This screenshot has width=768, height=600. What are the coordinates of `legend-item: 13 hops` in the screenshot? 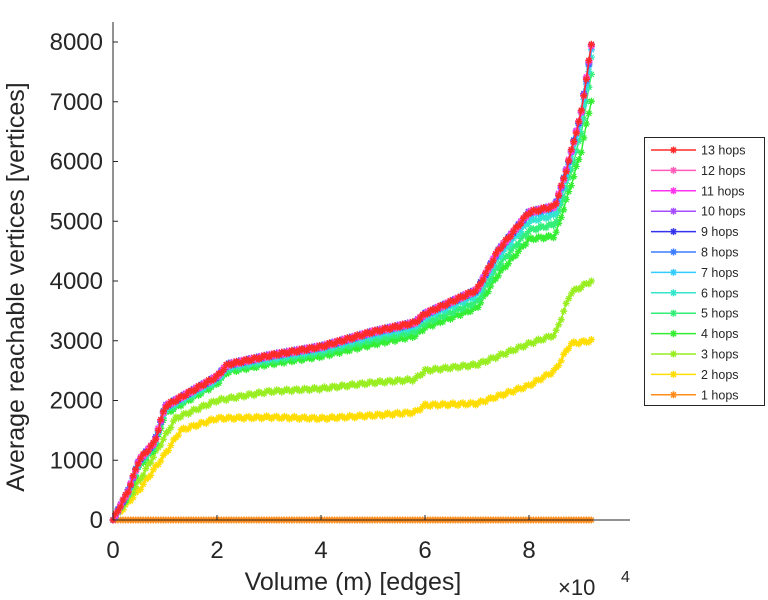 It's located at (698, 151).